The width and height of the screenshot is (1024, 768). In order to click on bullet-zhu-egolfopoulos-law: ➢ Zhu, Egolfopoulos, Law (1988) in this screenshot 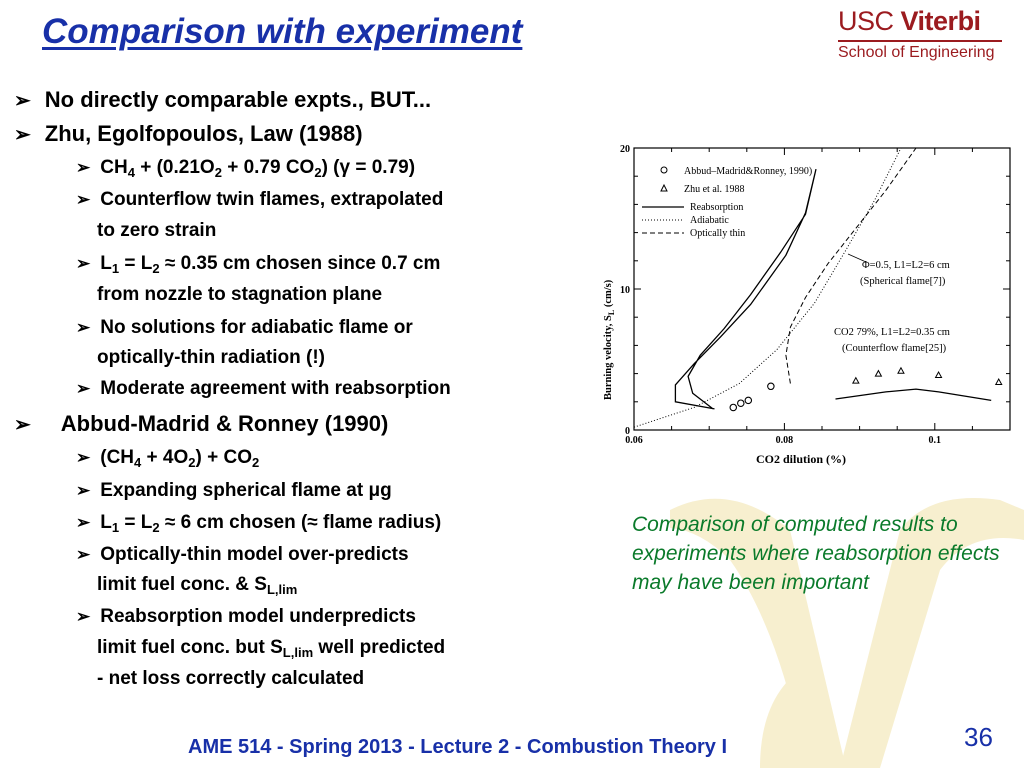, I will do `click(188, 133)`.